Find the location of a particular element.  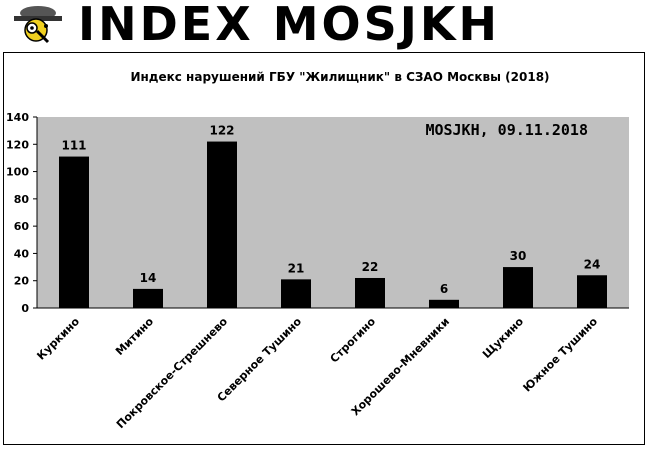

y-tick-label: 120 is located at coordinates (17, 144).